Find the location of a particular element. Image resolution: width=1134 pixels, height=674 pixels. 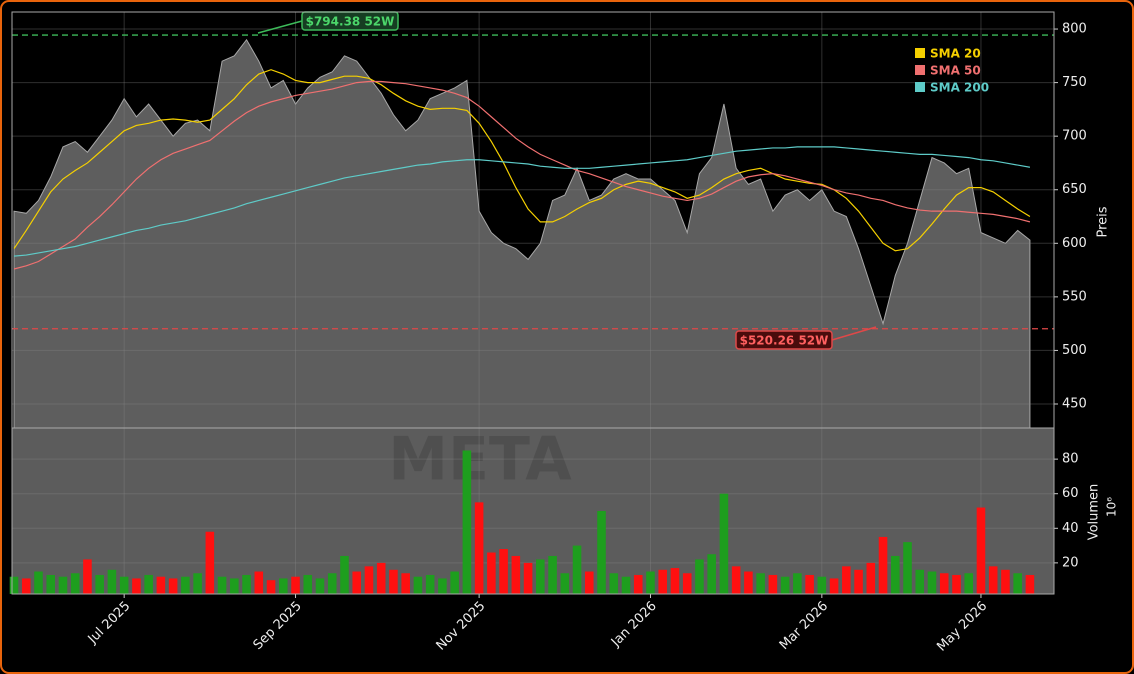

sma-line is located at coordinates (522, 201).